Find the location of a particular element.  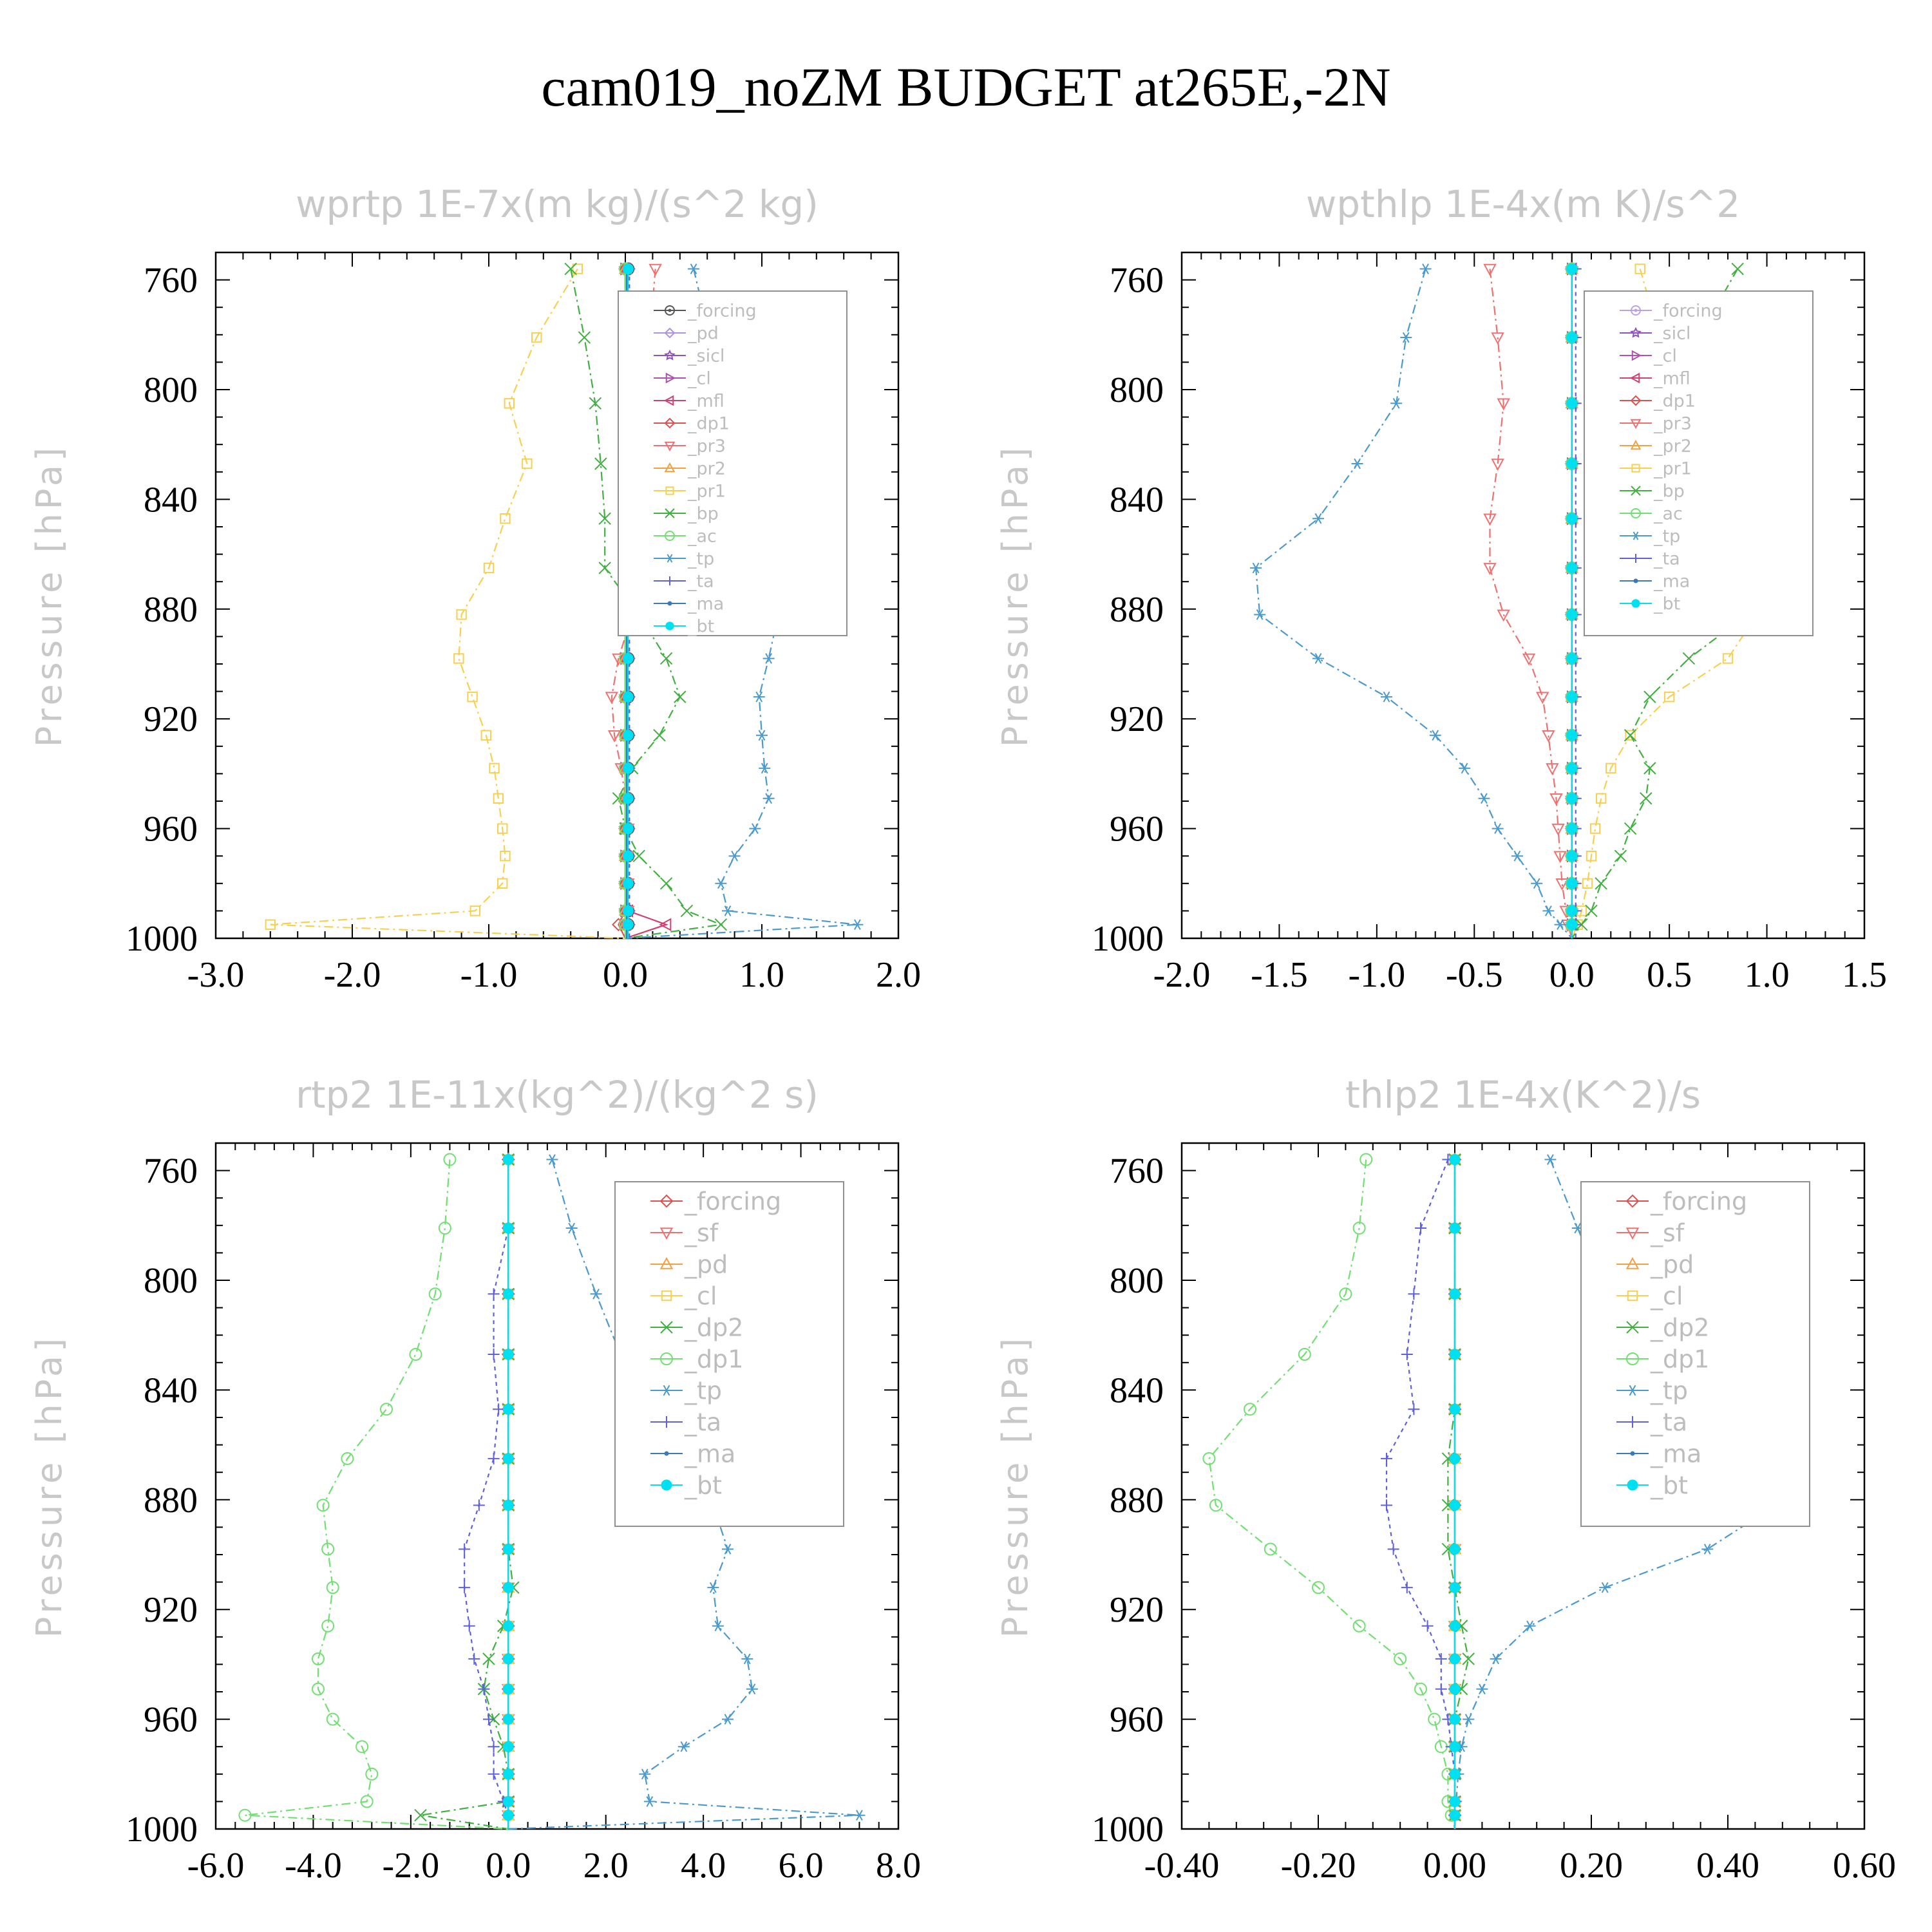

legend-label: _pr2 is located at coordinates (1673, 446).